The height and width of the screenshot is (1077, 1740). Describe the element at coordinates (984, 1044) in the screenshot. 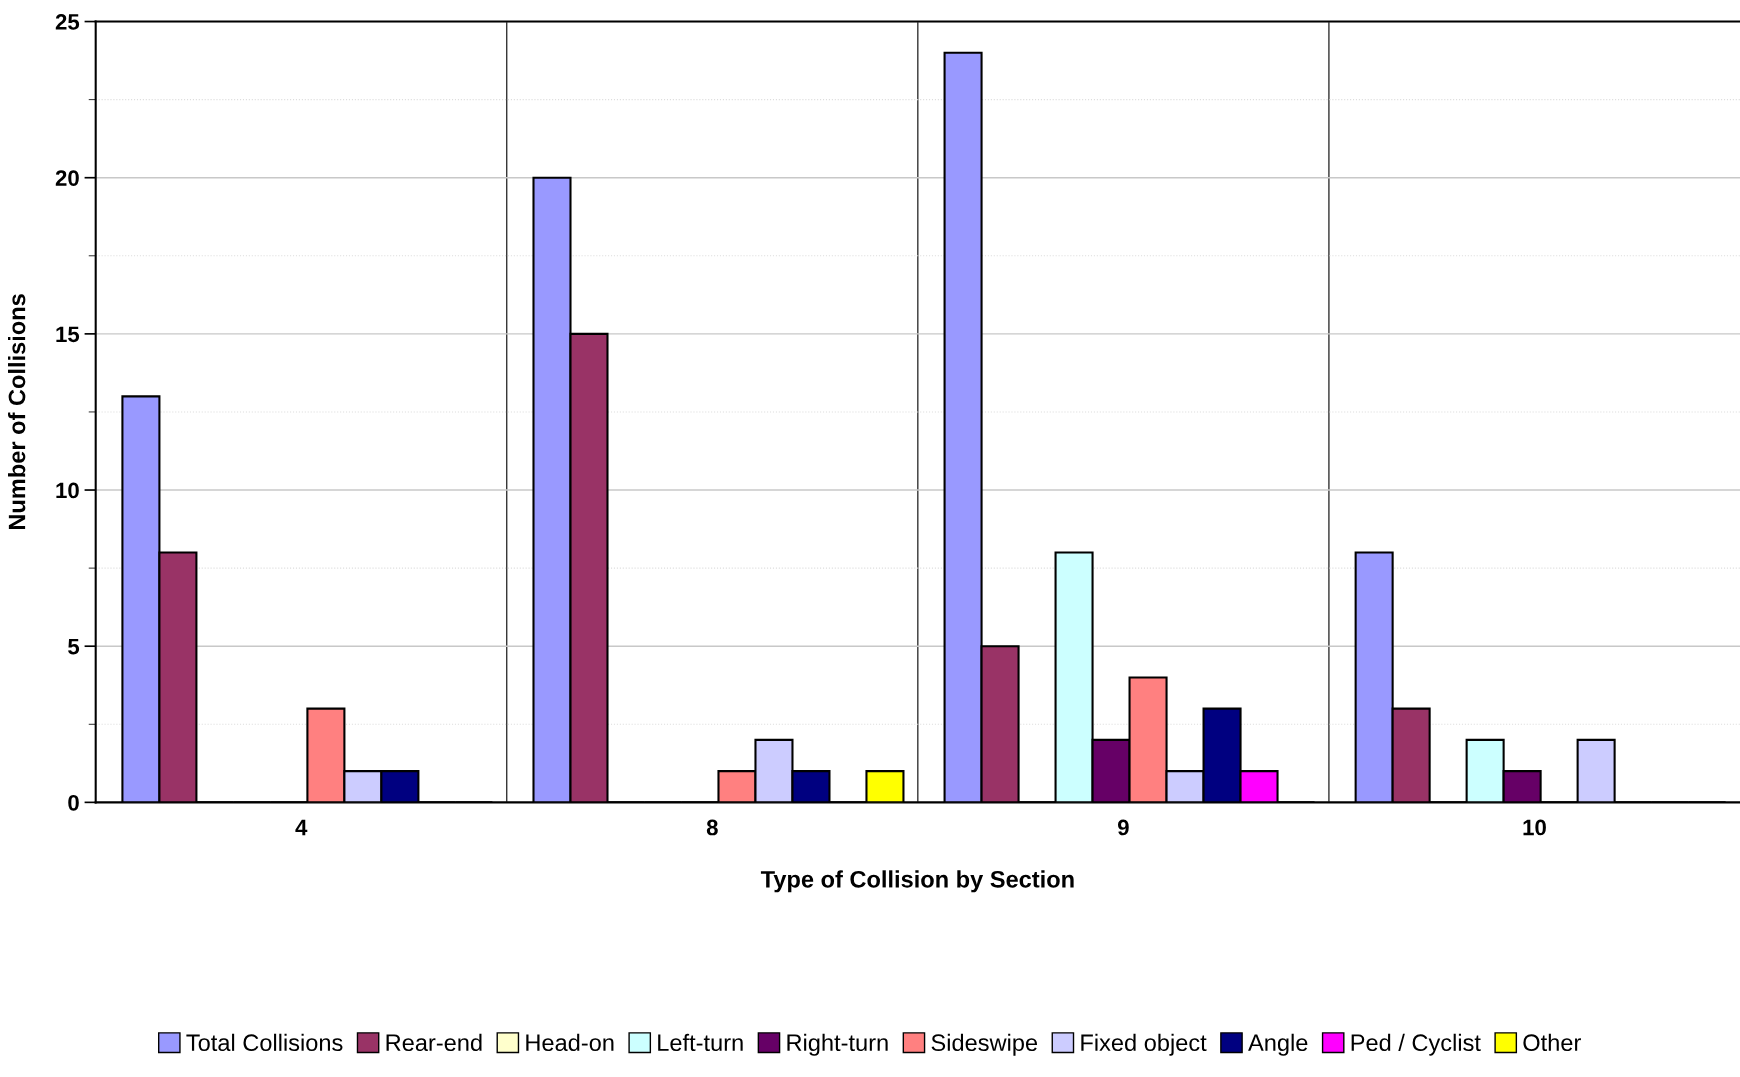

I see `legend-label: Sideswipe` at that location.